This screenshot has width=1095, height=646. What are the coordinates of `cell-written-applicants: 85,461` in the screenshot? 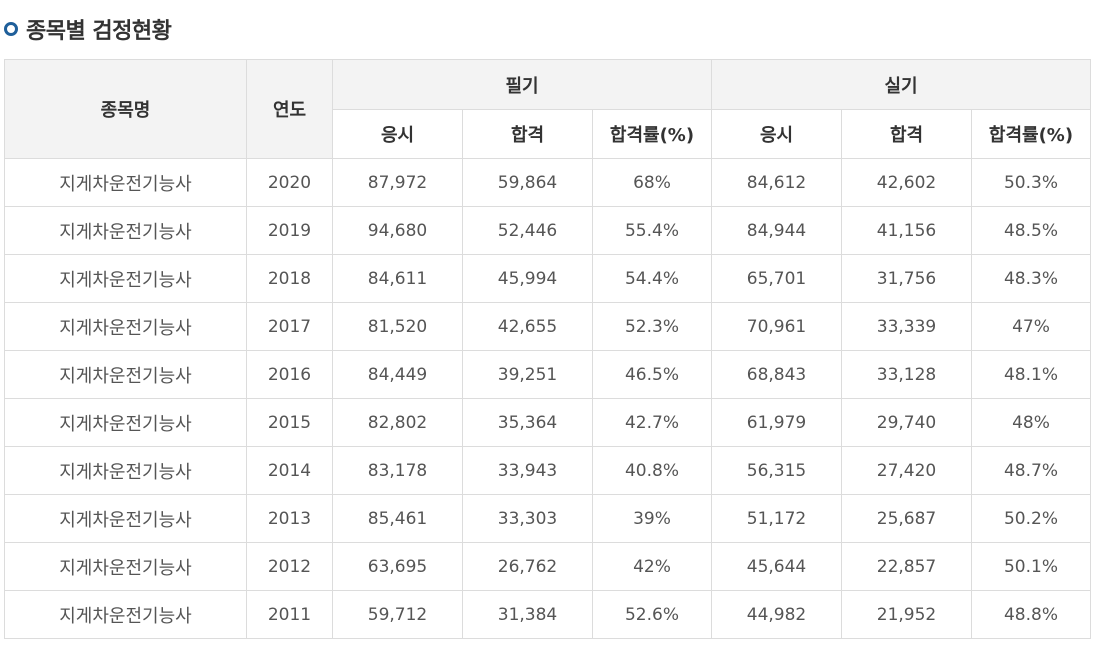 It's located at (397, 518).